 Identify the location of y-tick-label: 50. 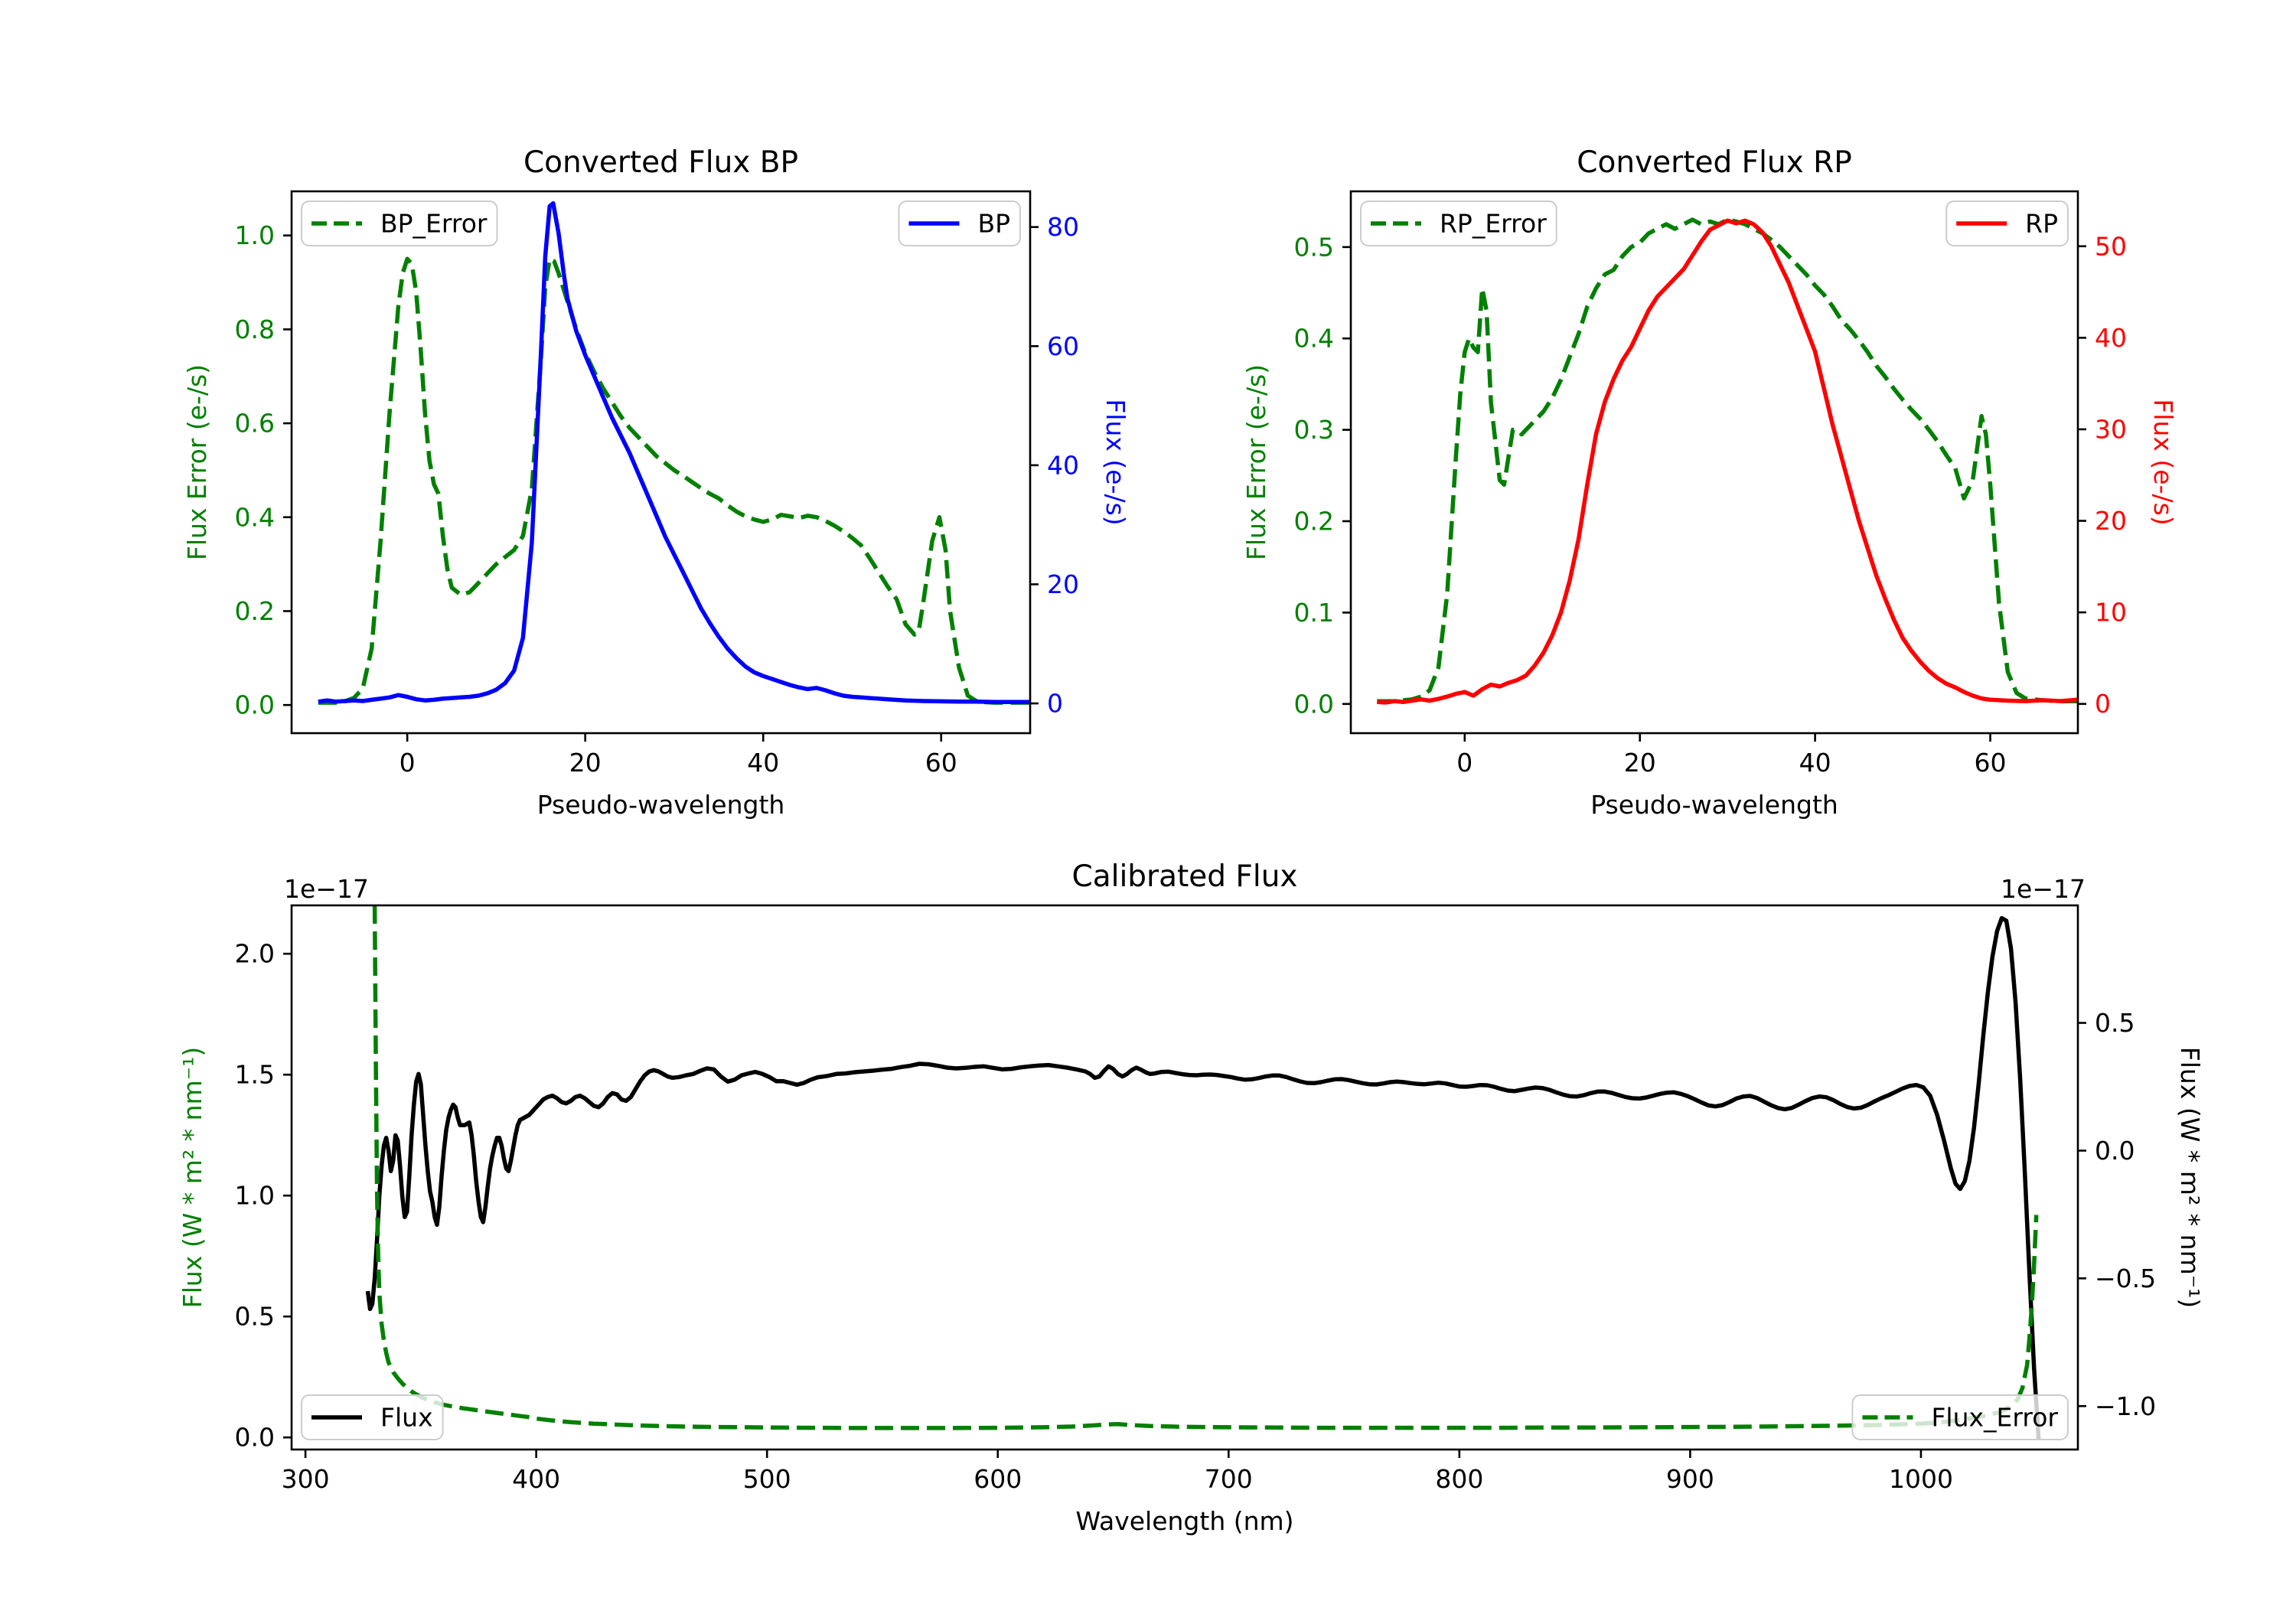
(2111, 246).